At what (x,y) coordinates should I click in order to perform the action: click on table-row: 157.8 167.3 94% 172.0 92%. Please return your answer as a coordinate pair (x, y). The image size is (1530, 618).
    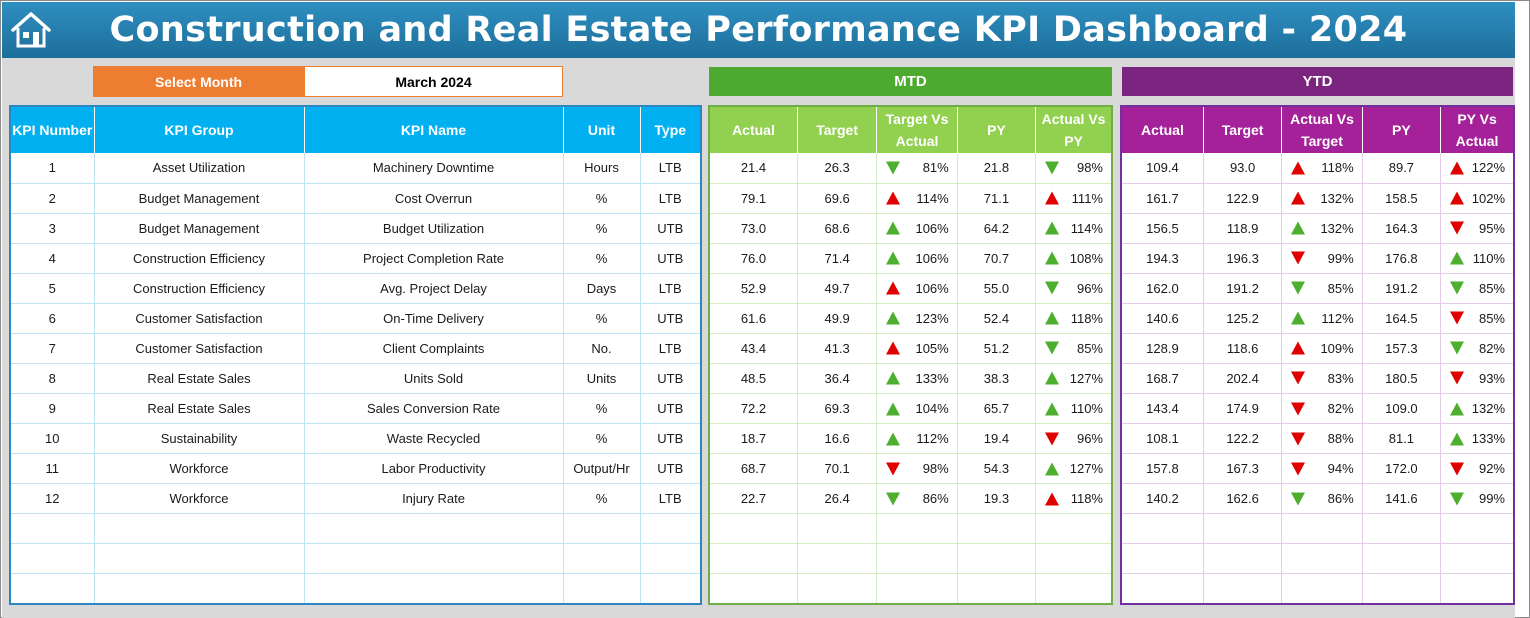
    Looking at the image, I should click on (1318, 469).